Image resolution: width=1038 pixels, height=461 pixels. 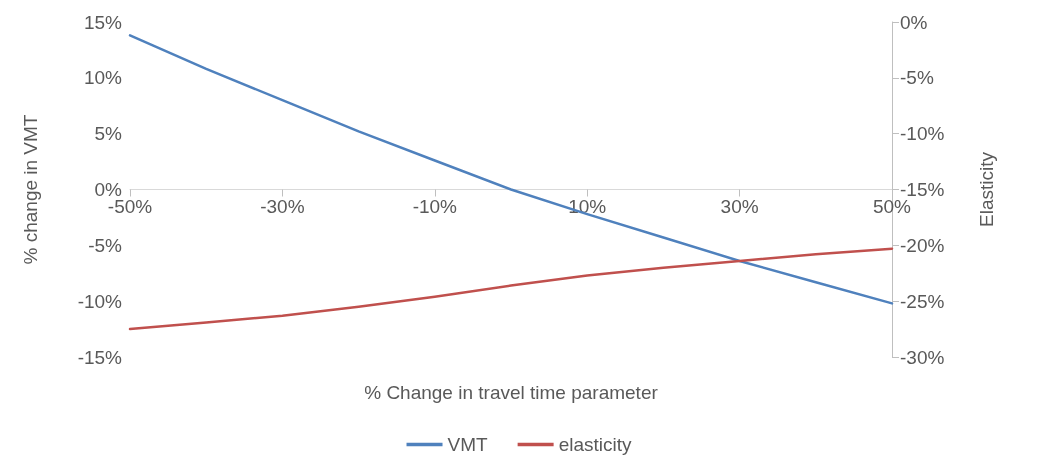 What do you see at coordinates (922, 357) in the screenshot?
I see `y2-tick-label: -30%` at bounding box center [922, 357].